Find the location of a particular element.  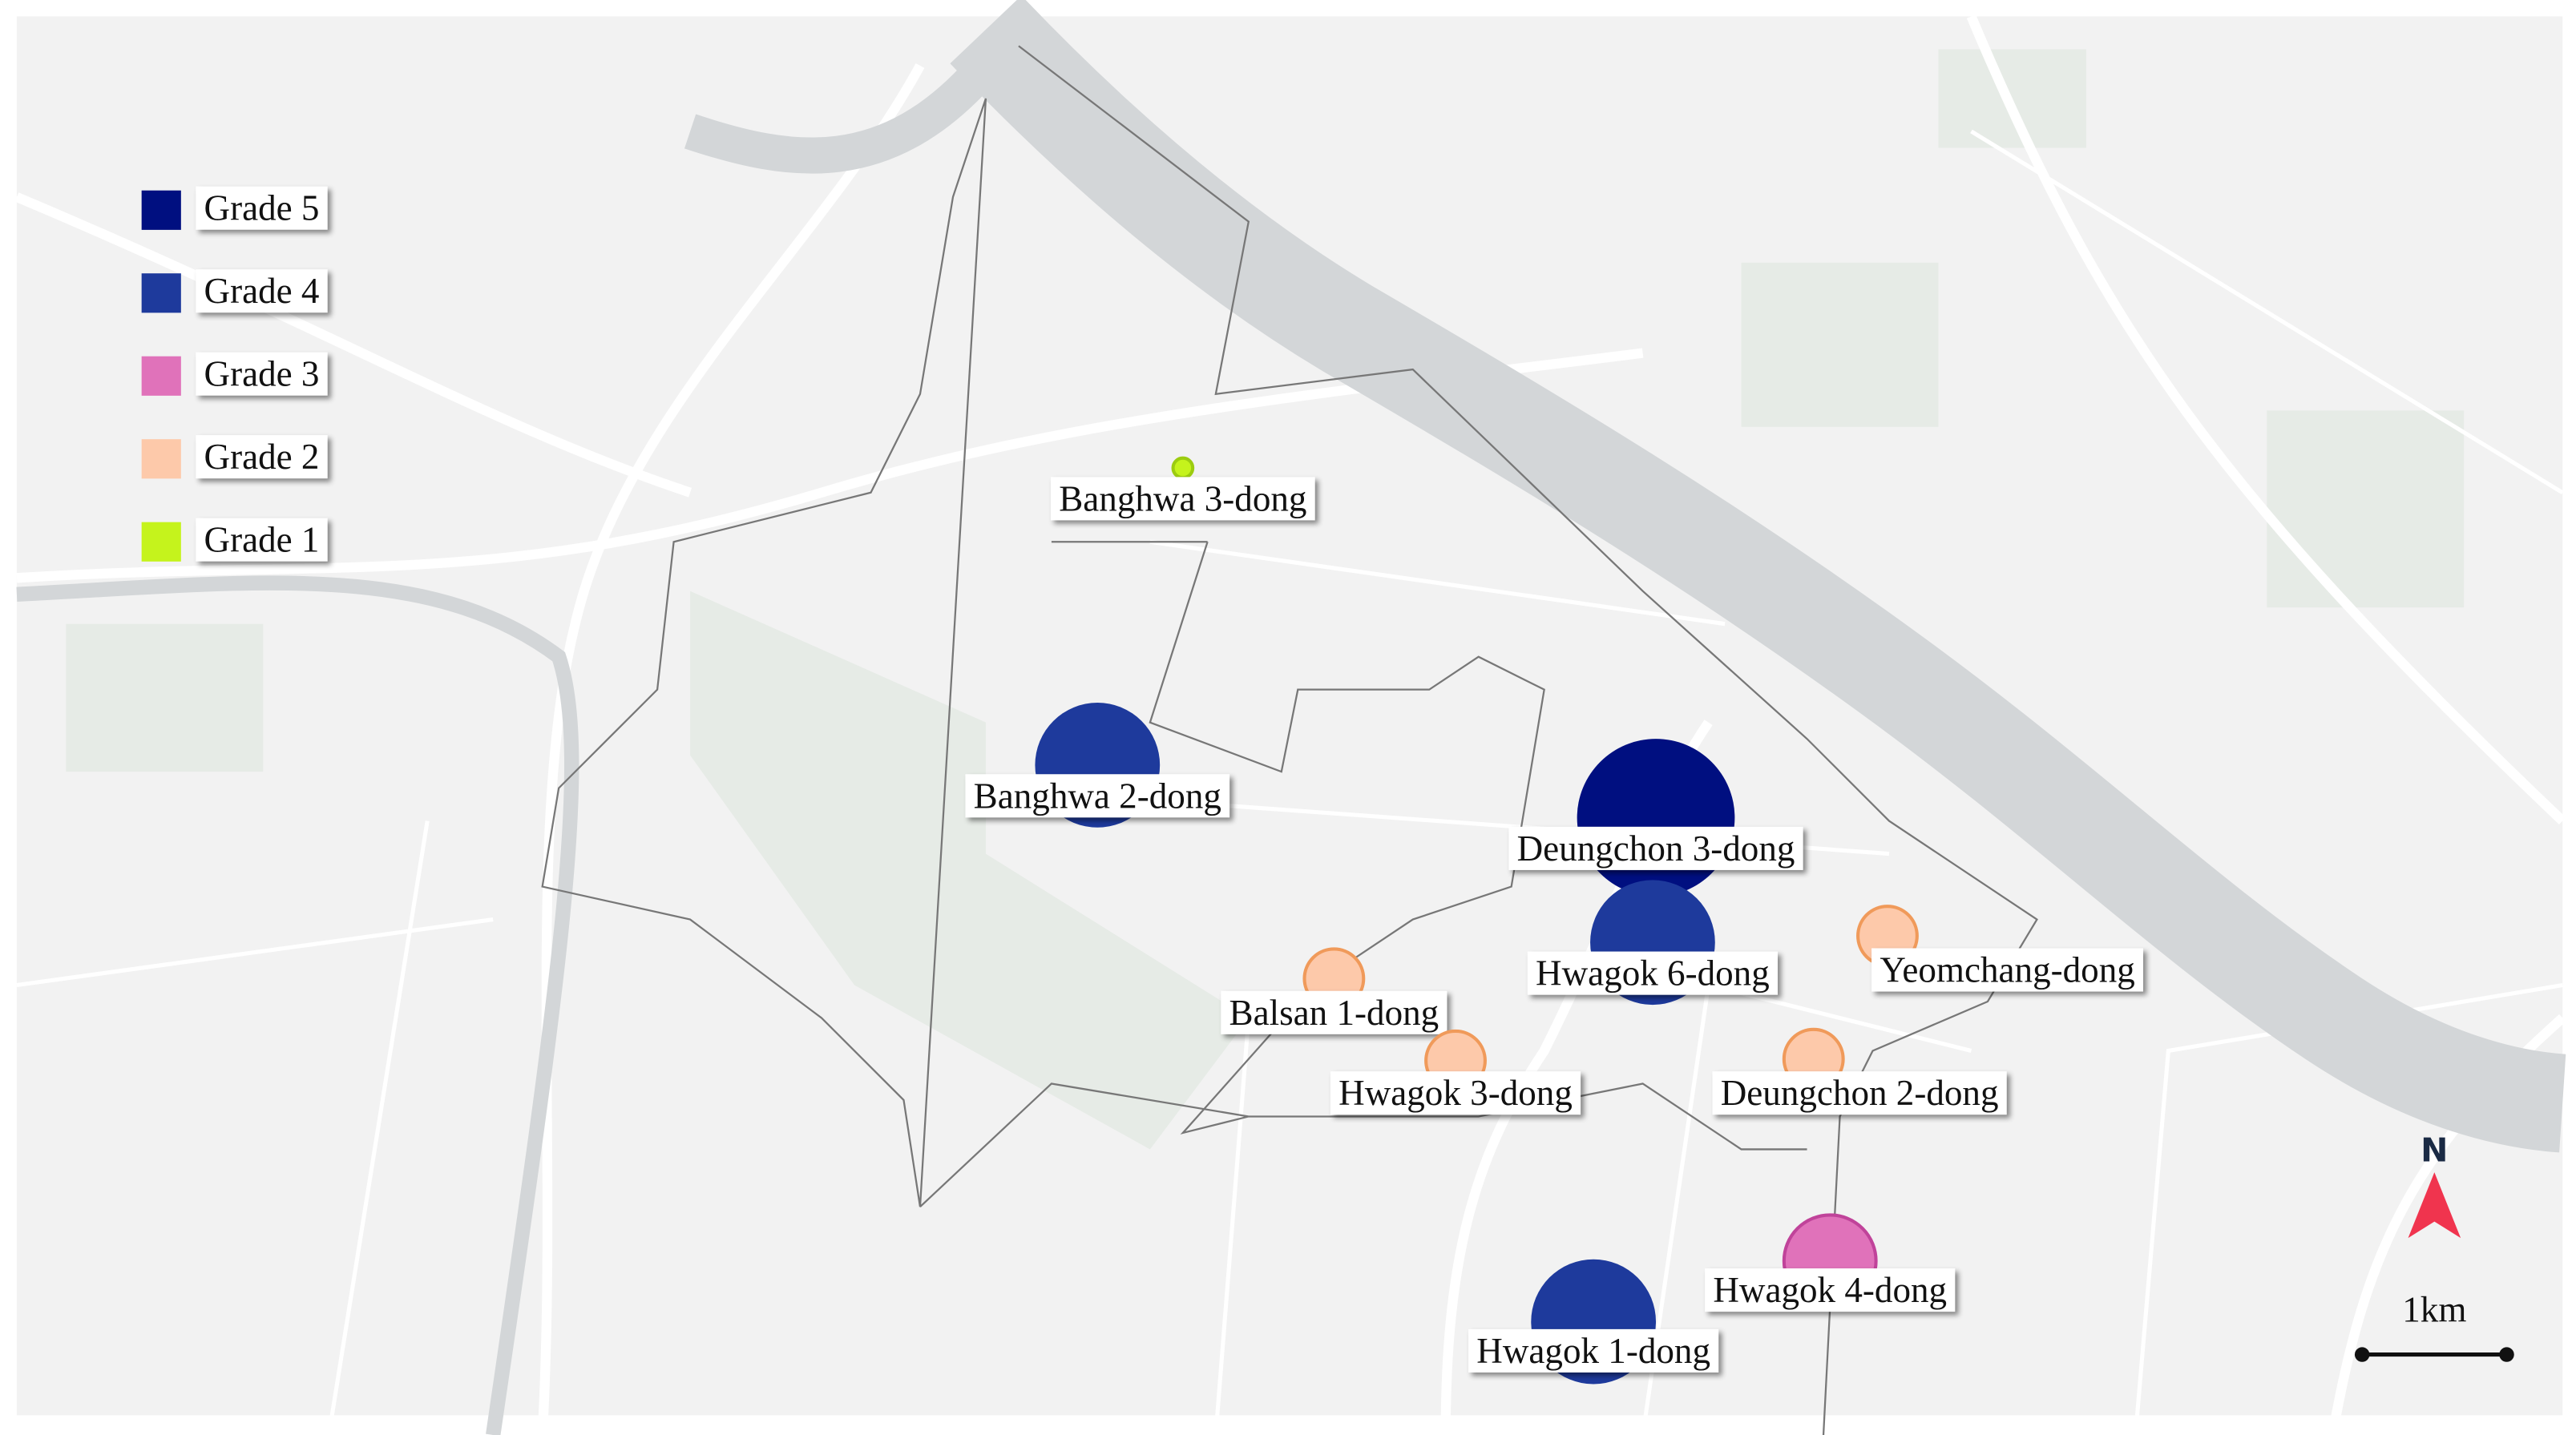

place: Hwagok 6-dong is located at coordinates (1653, 943).